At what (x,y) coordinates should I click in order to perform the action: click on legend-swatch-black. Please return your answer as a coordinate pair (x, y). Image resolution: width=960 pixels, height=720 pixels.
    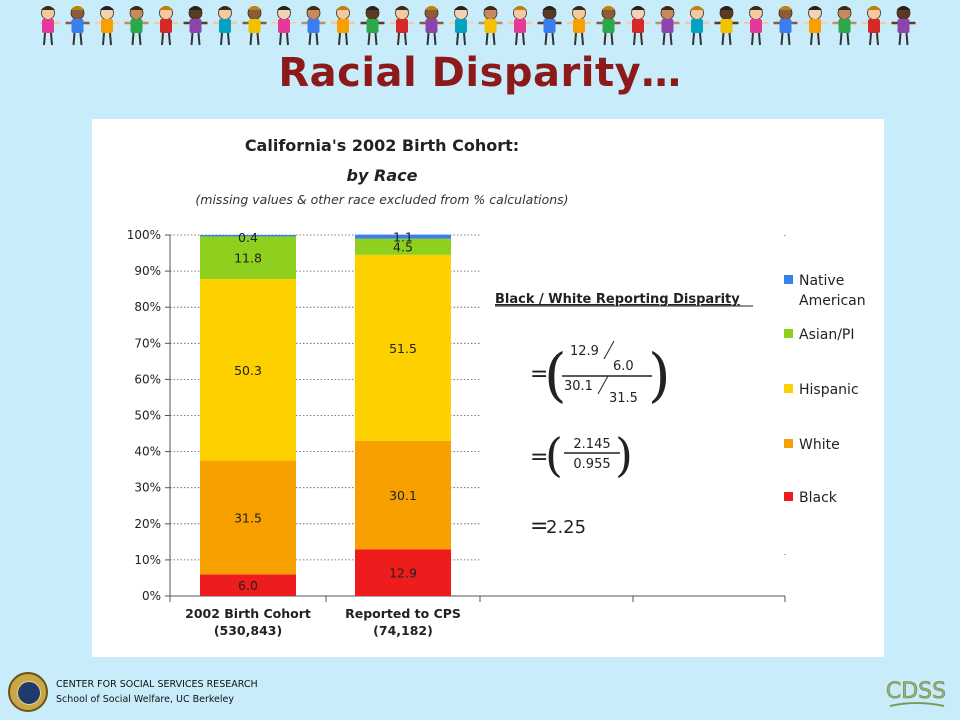
    Looking at the image, I should click on (788, 496).